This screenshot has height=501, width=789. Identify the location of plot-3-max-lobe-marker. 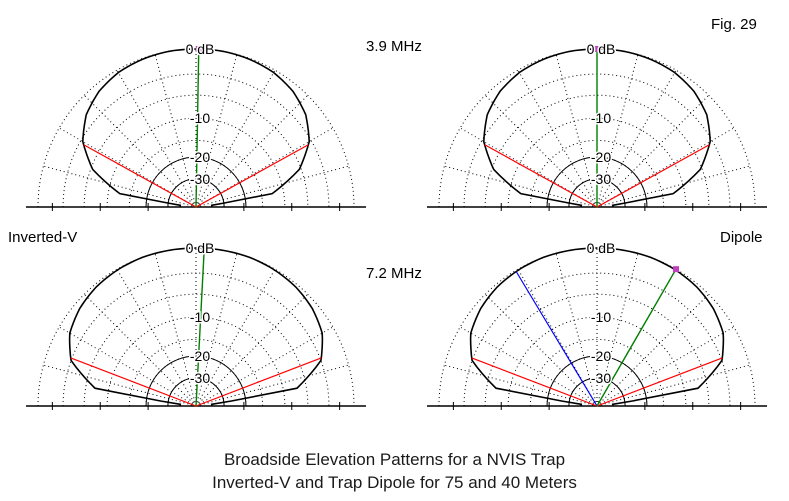
(204, 248).